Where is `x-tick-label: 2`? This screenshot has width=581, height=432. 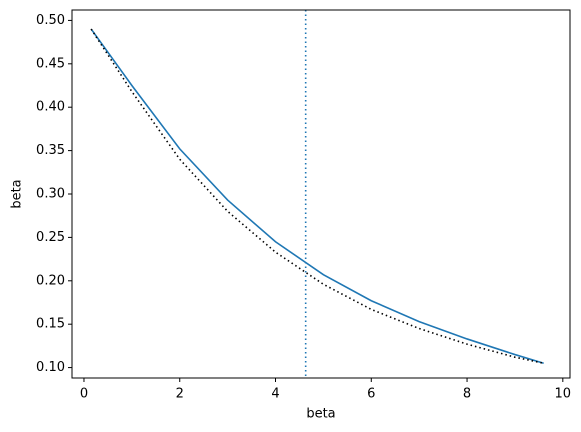 x-tick-label: 2 is located at coordinates (180, 394).